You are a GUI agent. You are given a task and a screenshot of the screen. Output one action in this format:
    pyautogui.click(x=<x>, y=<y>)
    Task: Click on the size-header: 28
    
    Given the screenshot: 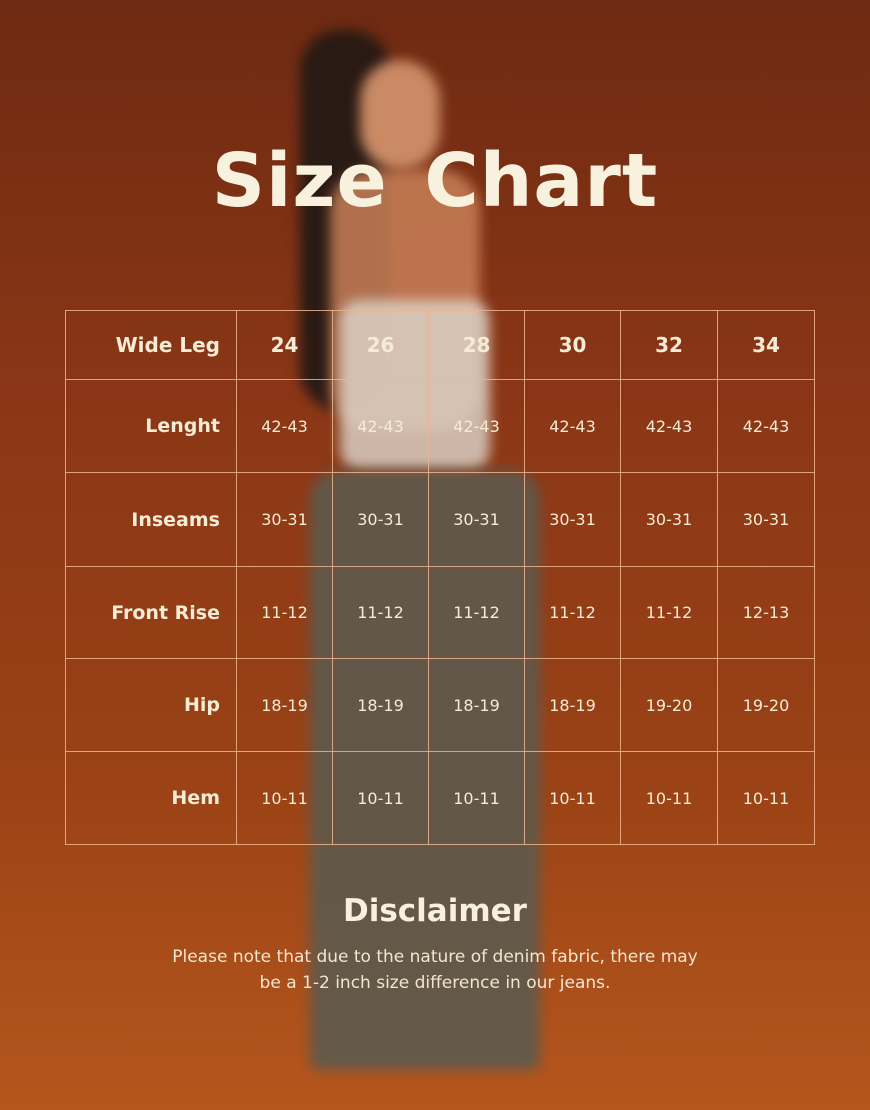 What is the action you would take?
    pyautogui.click(x=476, y=345)
    